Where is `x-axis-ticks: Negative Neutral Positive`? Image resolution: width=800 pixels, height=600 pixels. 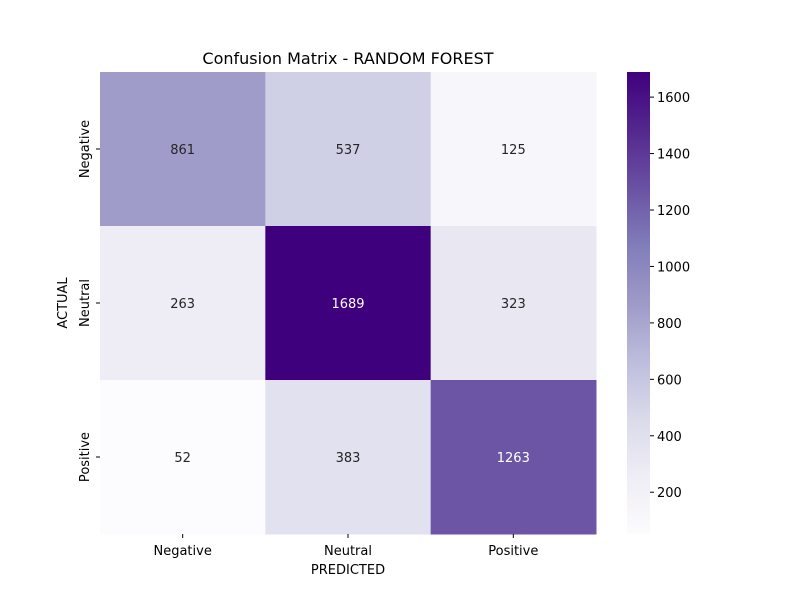
x-axis-ticks: Negative Neutral Positive is located at coordinates (345, 546).